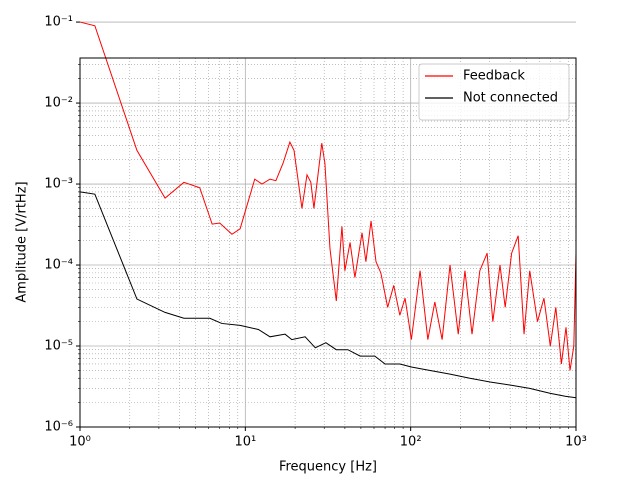 This screenshot has width=640, height=480. Describe the element at coordinates (58, 265) in the screenshot. I see `y-tick-label: 10⁻⁴` at that location.